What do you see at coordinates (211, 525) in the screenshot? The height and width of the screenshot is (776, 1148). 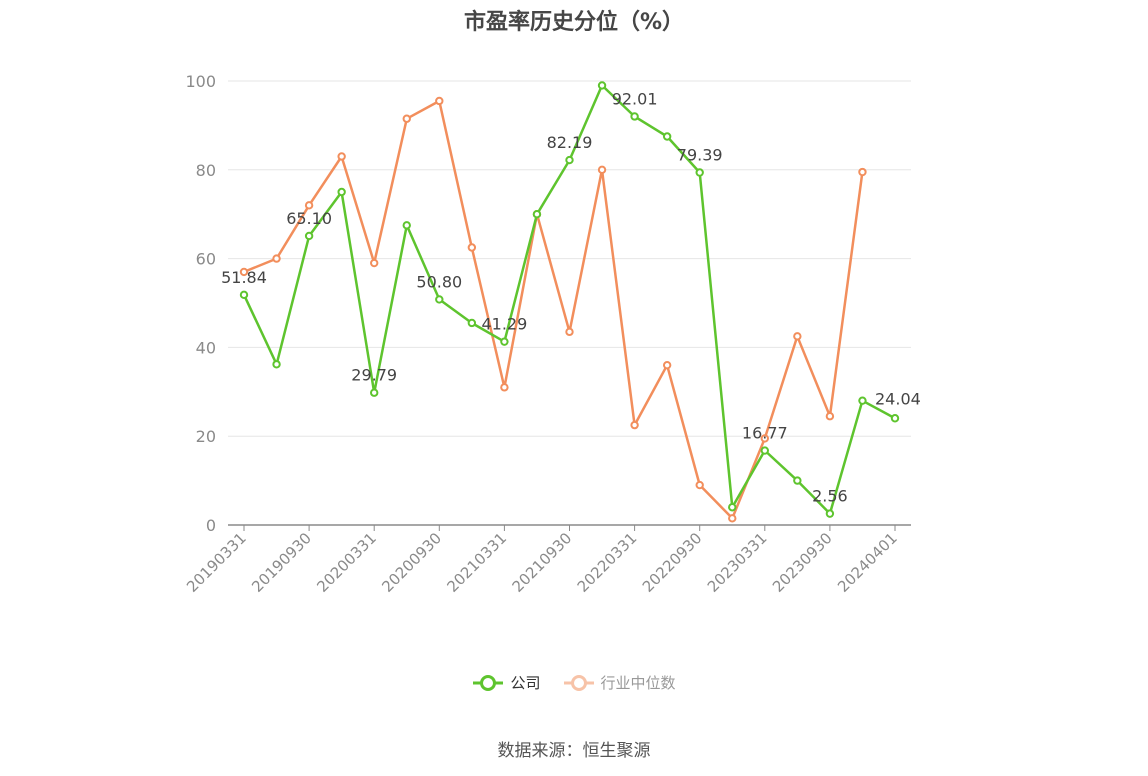 I see `y-tick-label-0: 0` at bounding box center [211, 525].